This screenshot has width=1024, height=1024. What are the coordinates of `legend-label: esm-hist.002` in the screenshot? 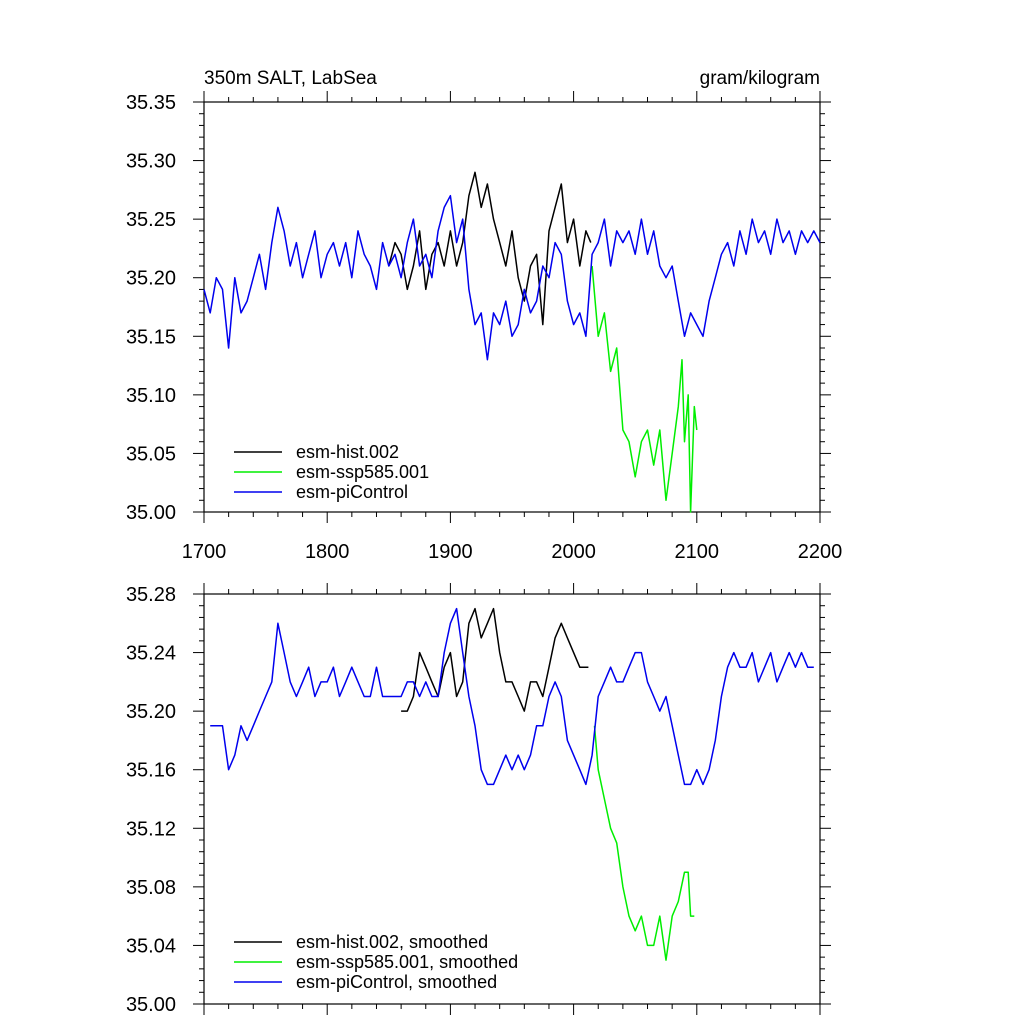 It's located at (347, 452).